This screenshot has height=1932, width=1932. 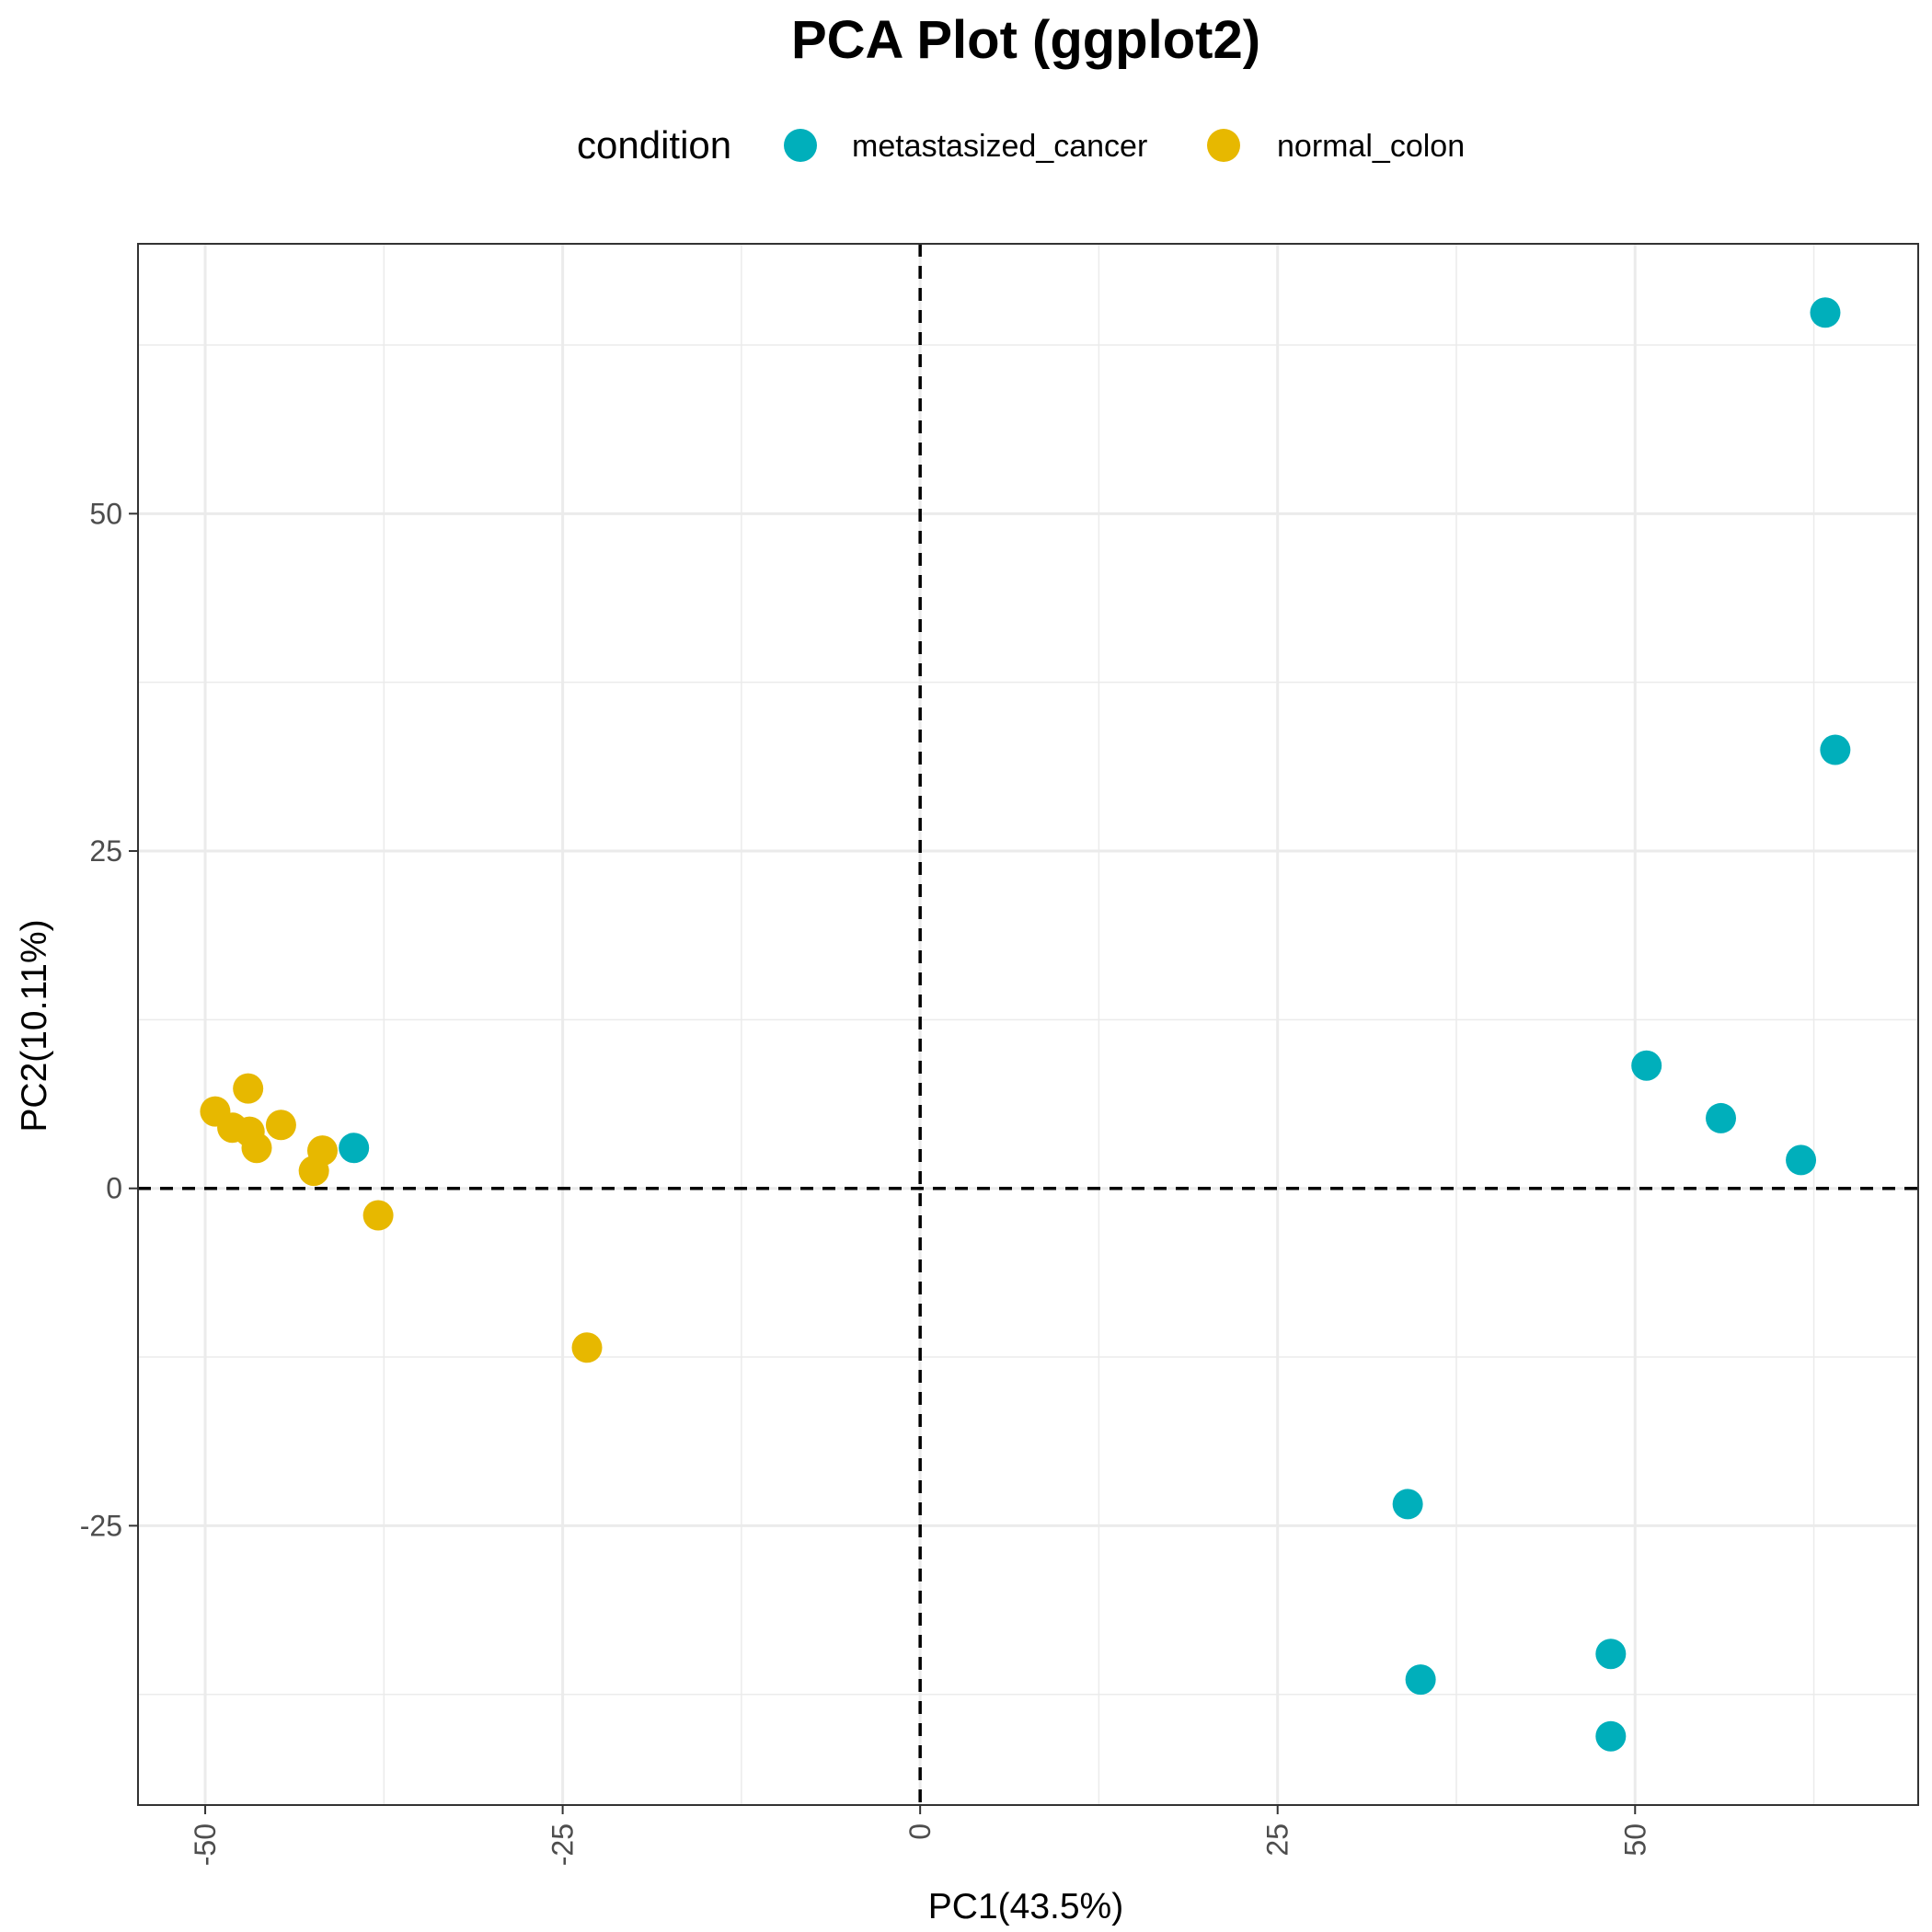 What do you see at coordinates (563, 1844) in the screenshot?
I see `x-tick-label: -25` at bounding box center [563, 1844].